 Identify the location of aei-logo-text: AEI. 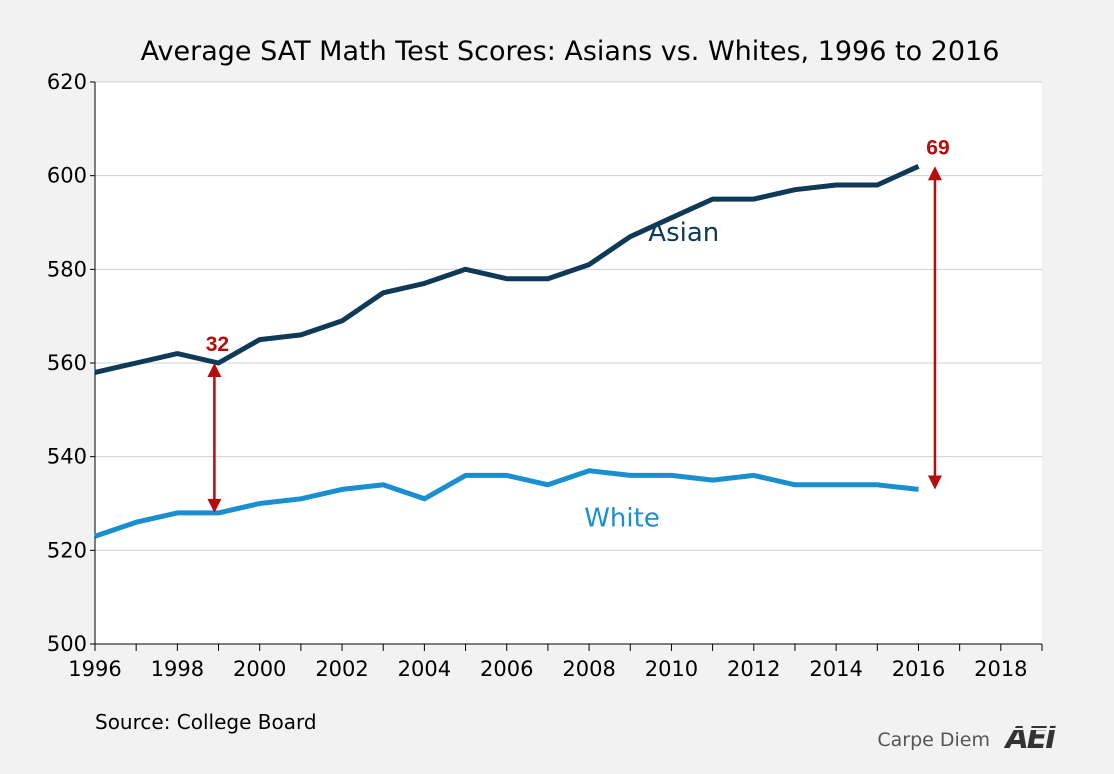
(1030, 738).